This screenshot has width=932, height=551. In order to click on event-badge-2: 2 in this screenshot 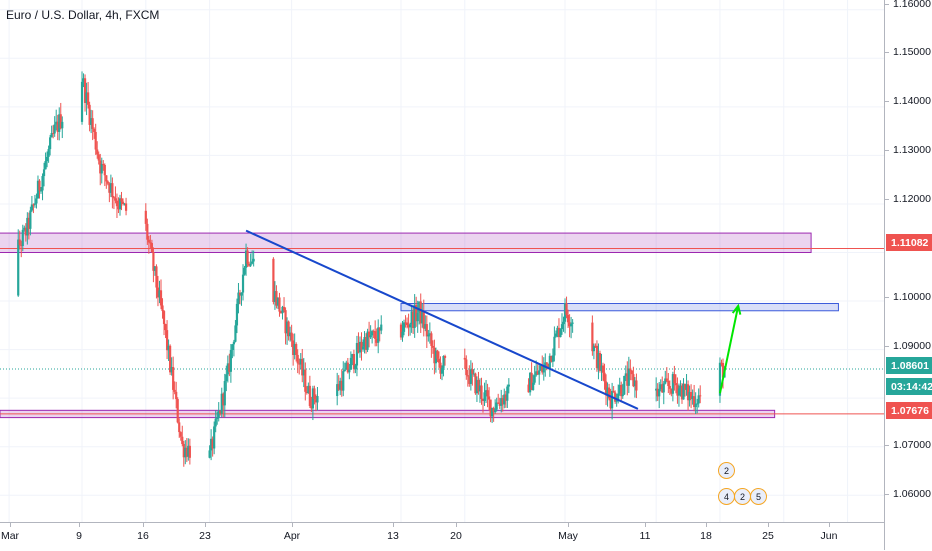, I will do `click(742, 496)`.